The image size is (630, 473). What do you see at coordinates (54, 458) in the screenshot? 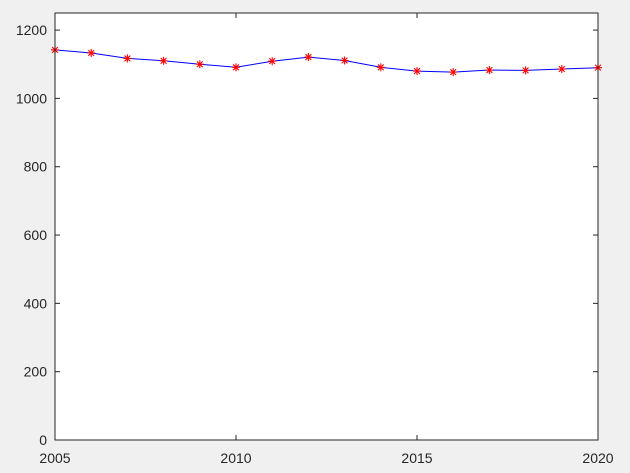
I see `x-tick-label: 2005` at bounding box center [54, 458].